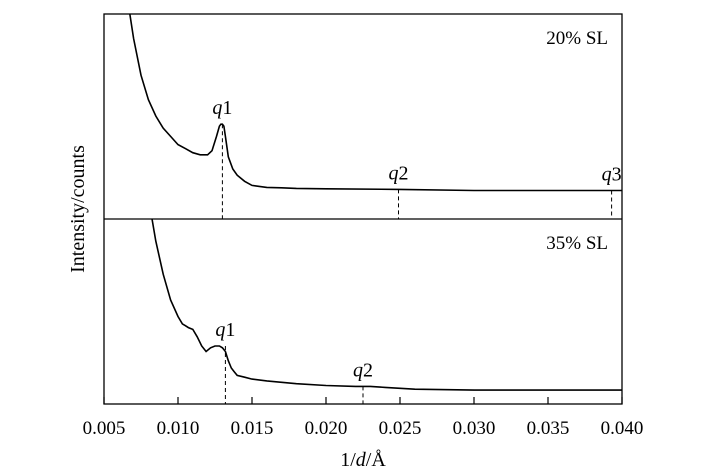 This screenshot has height=476, width=704. What do you see at coordinates (78, 209) in the screenshot?
I see `y-axis-label: Intensity/counts` at bounding box center [78, 209].